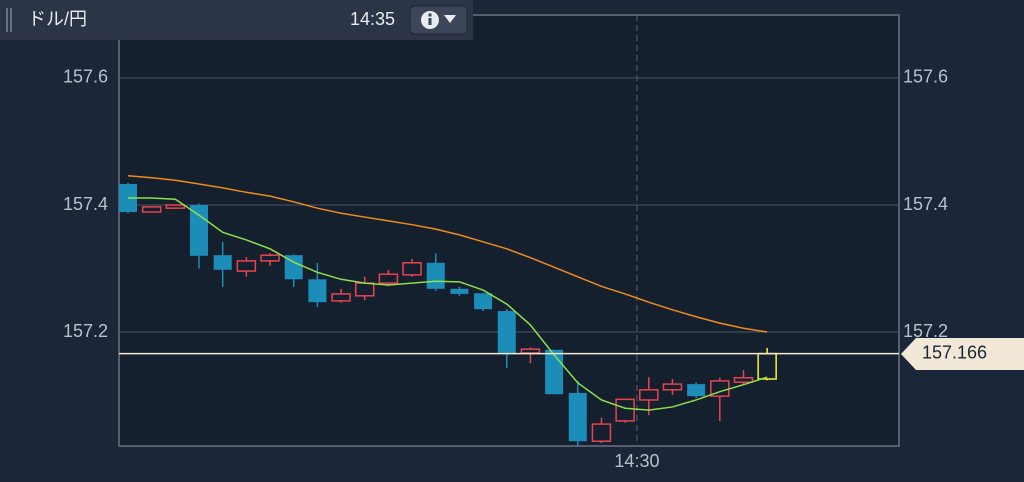  I want to click on price-tag, so click(962, 354).